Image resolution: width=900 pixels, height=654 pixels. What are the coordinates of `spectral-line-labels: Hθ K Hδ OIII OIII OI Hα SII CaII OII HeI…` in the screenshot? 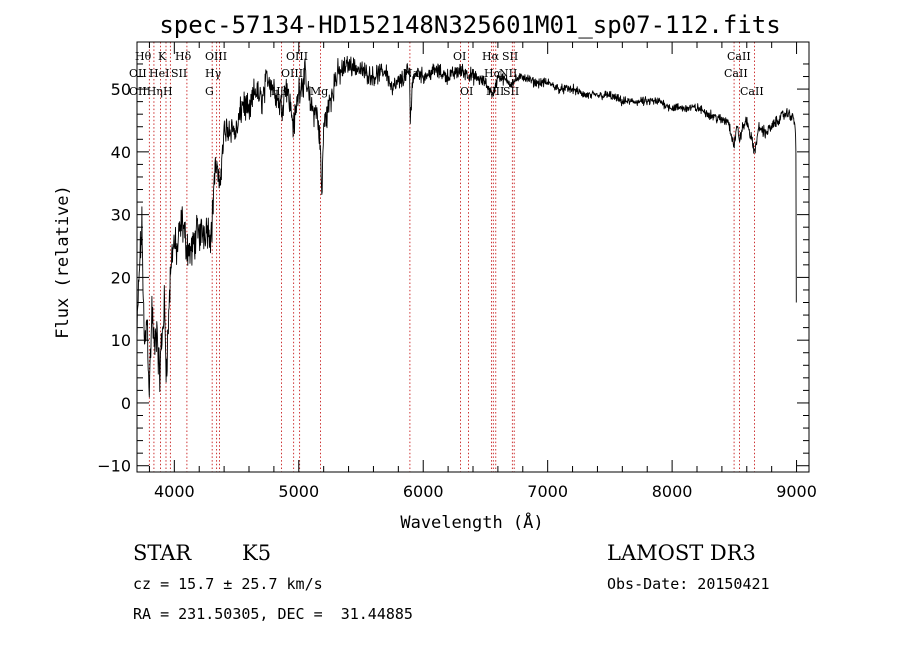 It's located at (446, 74).